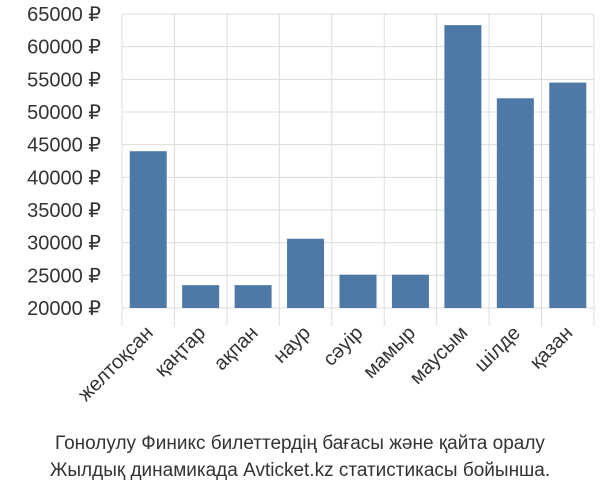  What do you see at coordinates (116, 364) in the screenshot?
I see `x-tick-label: желтоқсан` at bounding box center [116, 364].